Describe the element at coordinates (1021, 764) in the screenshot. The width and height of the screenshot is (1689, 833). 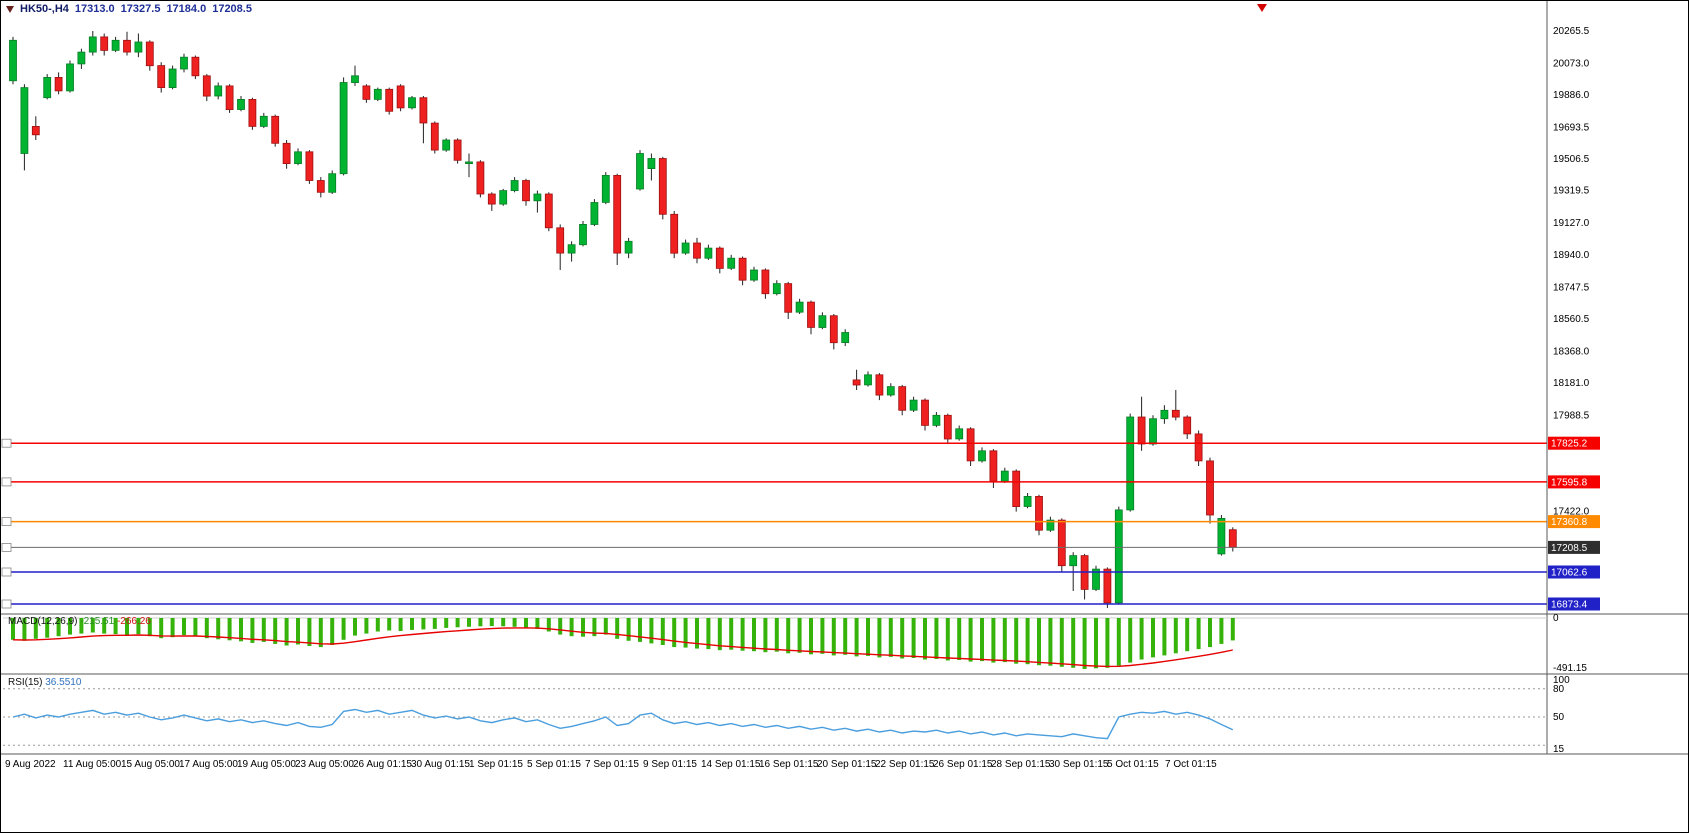
I see `time-tick: 28 Sep 01:15` at that location.